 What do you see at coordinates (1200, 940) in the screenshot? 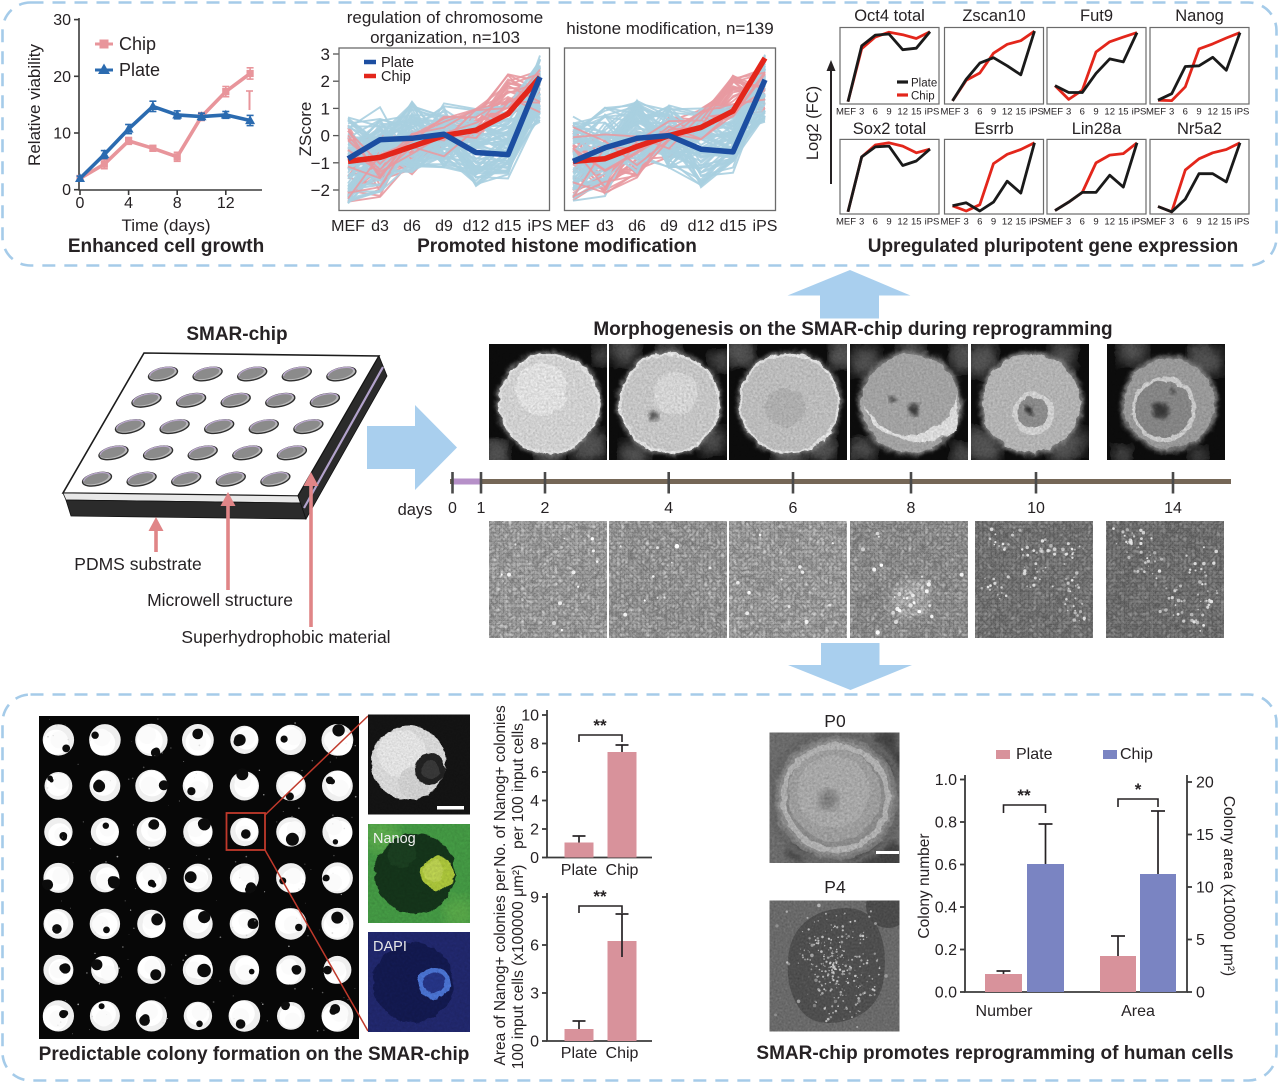
I see `svg-text: 5` at bounding box center [1200, 940].